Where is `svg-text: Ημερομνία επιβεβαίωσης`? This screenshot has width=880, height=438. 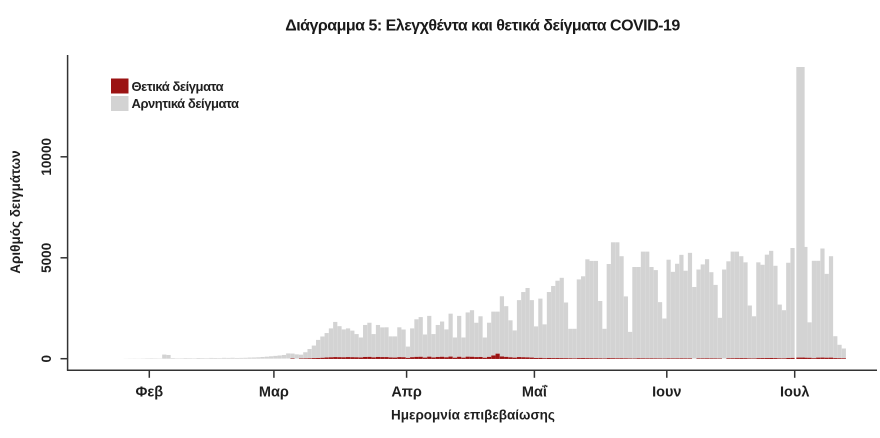
svg-text: Ημερομνία επιβεβαίωσης is located at coordinates (473, 415).